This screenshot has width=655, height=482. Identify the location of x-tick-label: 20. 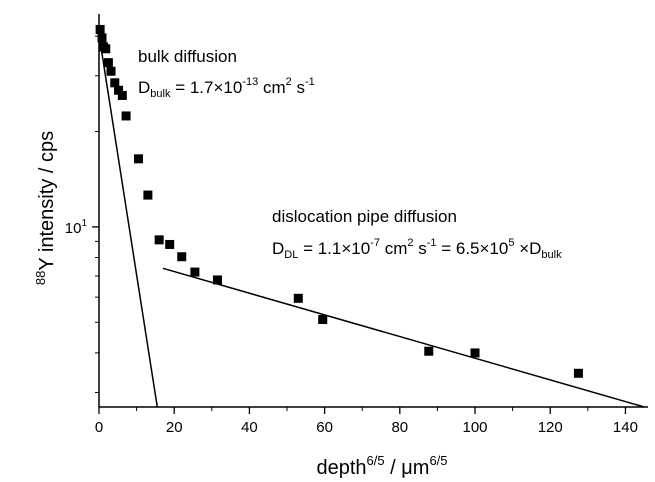
(174, 427).